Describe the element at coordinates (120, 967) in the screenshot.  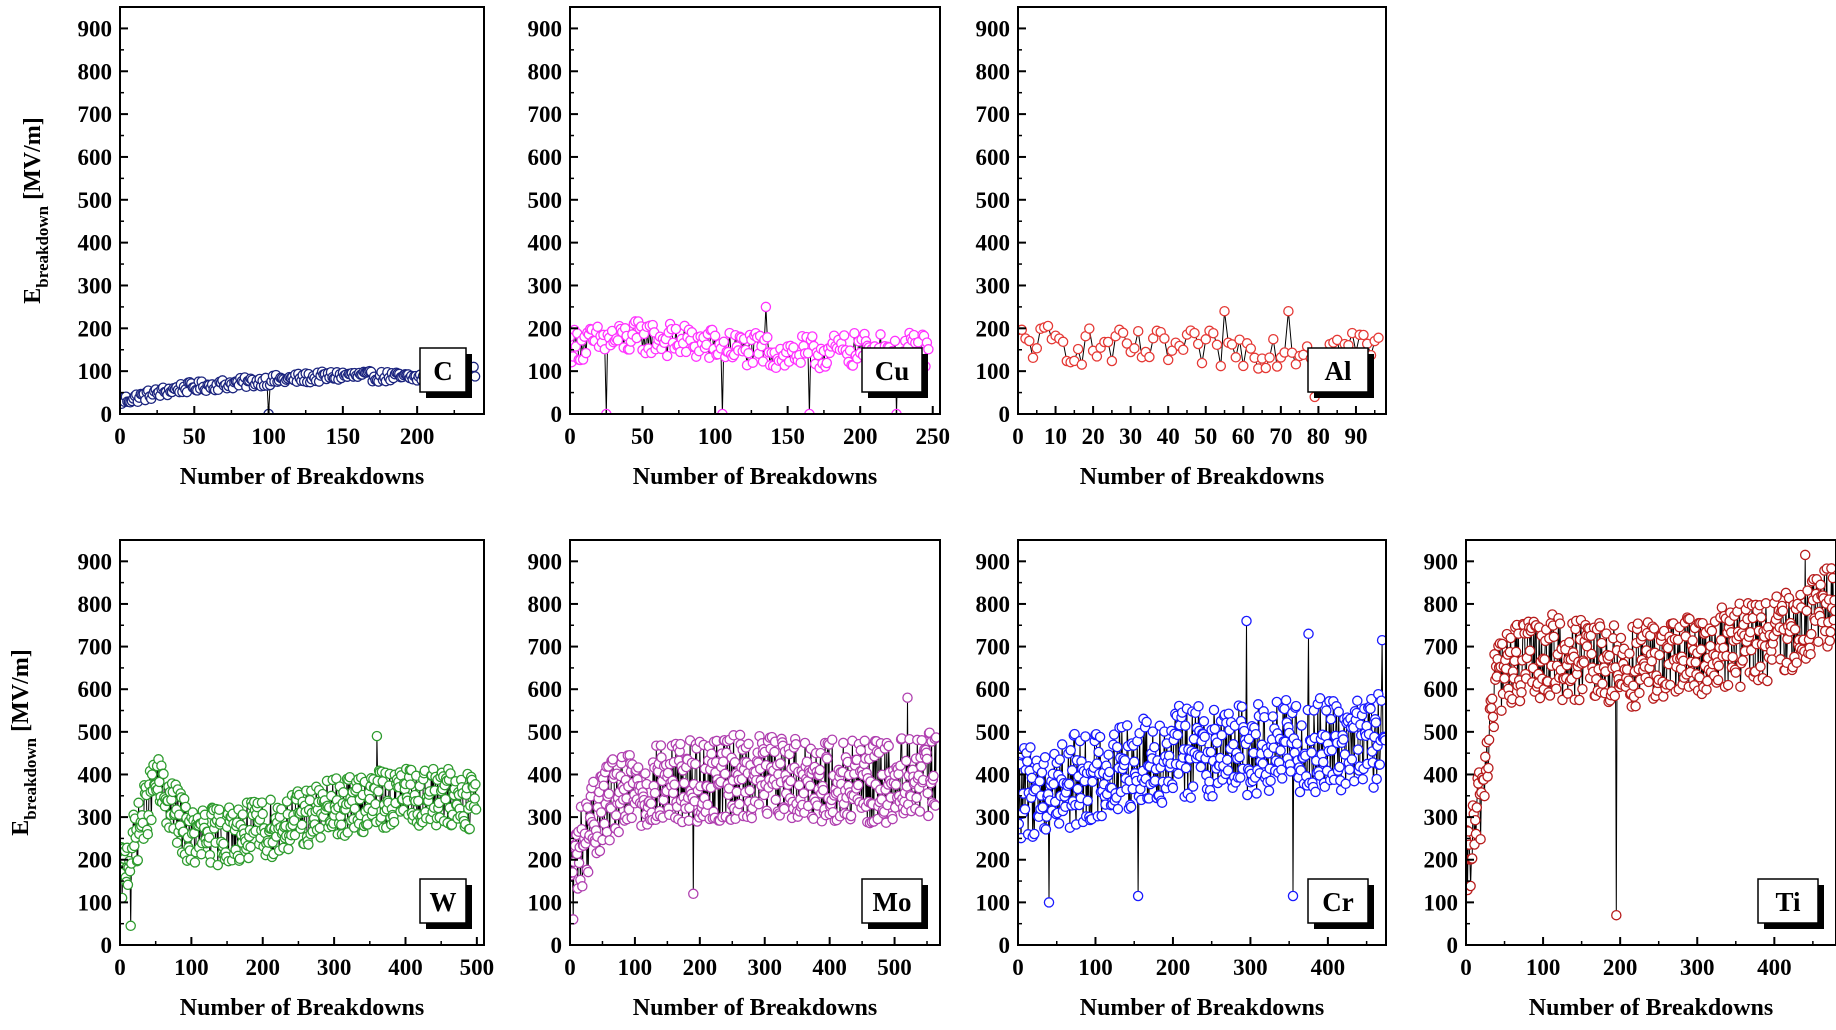
I see `x-tick-label: 0` at that location.